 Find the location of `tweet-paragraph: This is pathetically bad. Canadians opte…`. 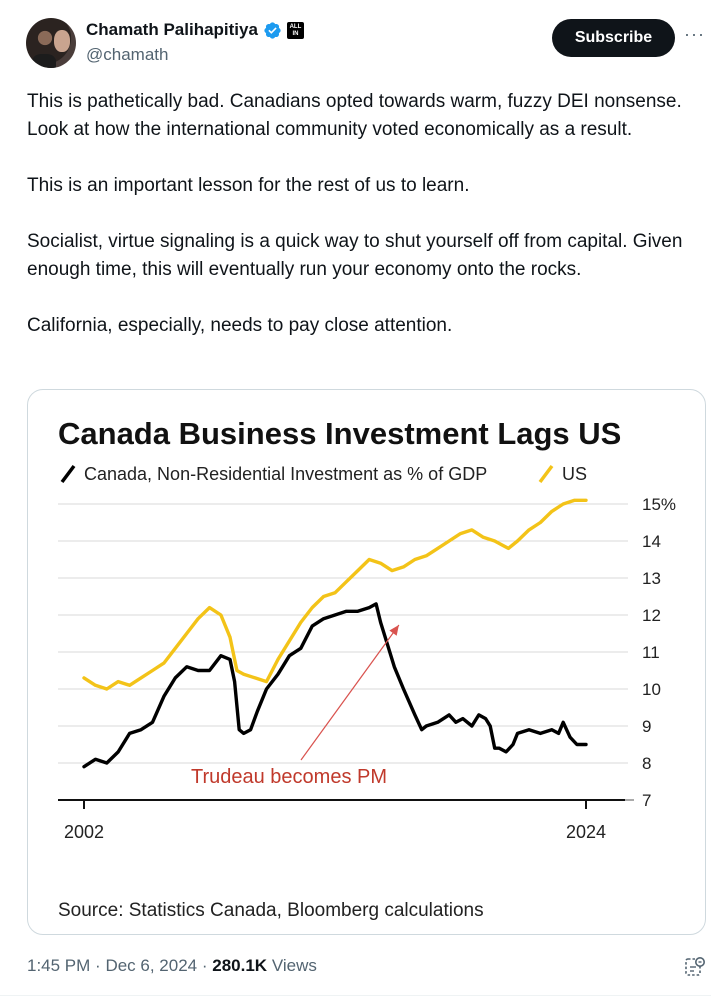

tweet-paragraph: This is pathetically bad. Canadians opte… is located at coordinates (354, 115).